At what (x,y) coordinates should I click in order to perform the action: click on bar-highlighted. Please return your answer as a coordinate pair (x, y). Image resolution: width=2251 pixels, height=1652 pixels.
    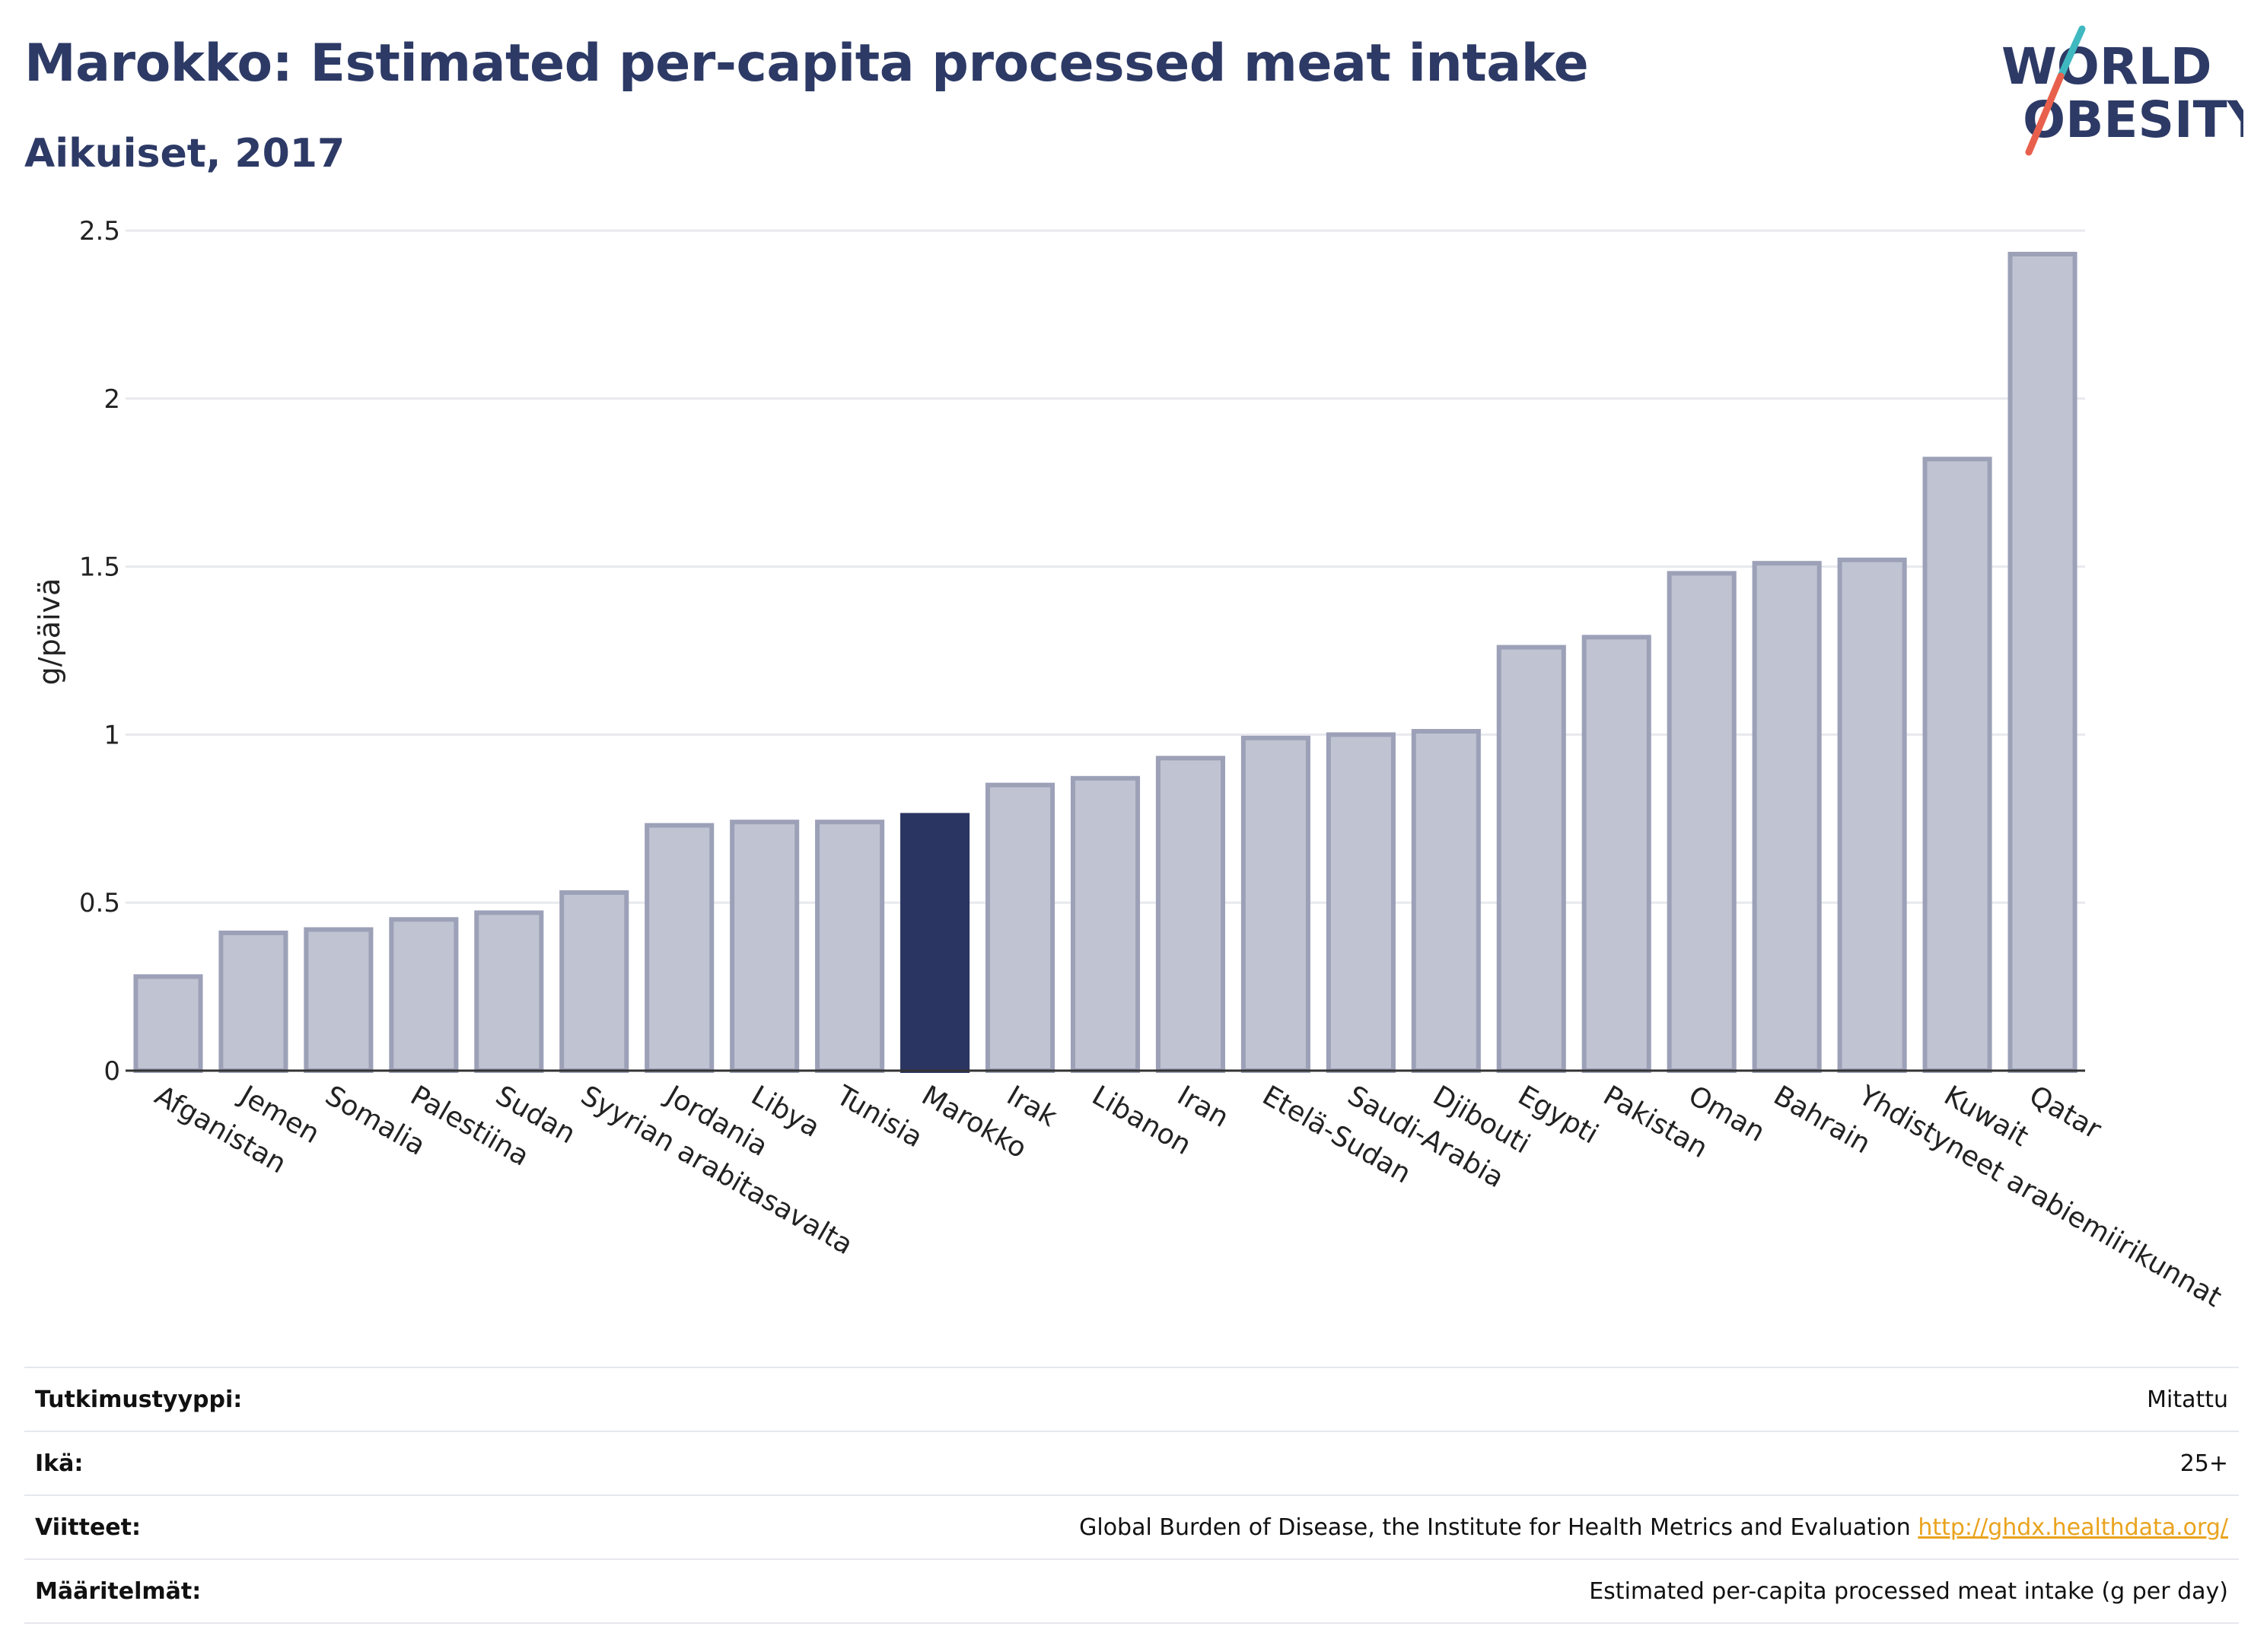
    Looking at the image, I should click on (935, 943).